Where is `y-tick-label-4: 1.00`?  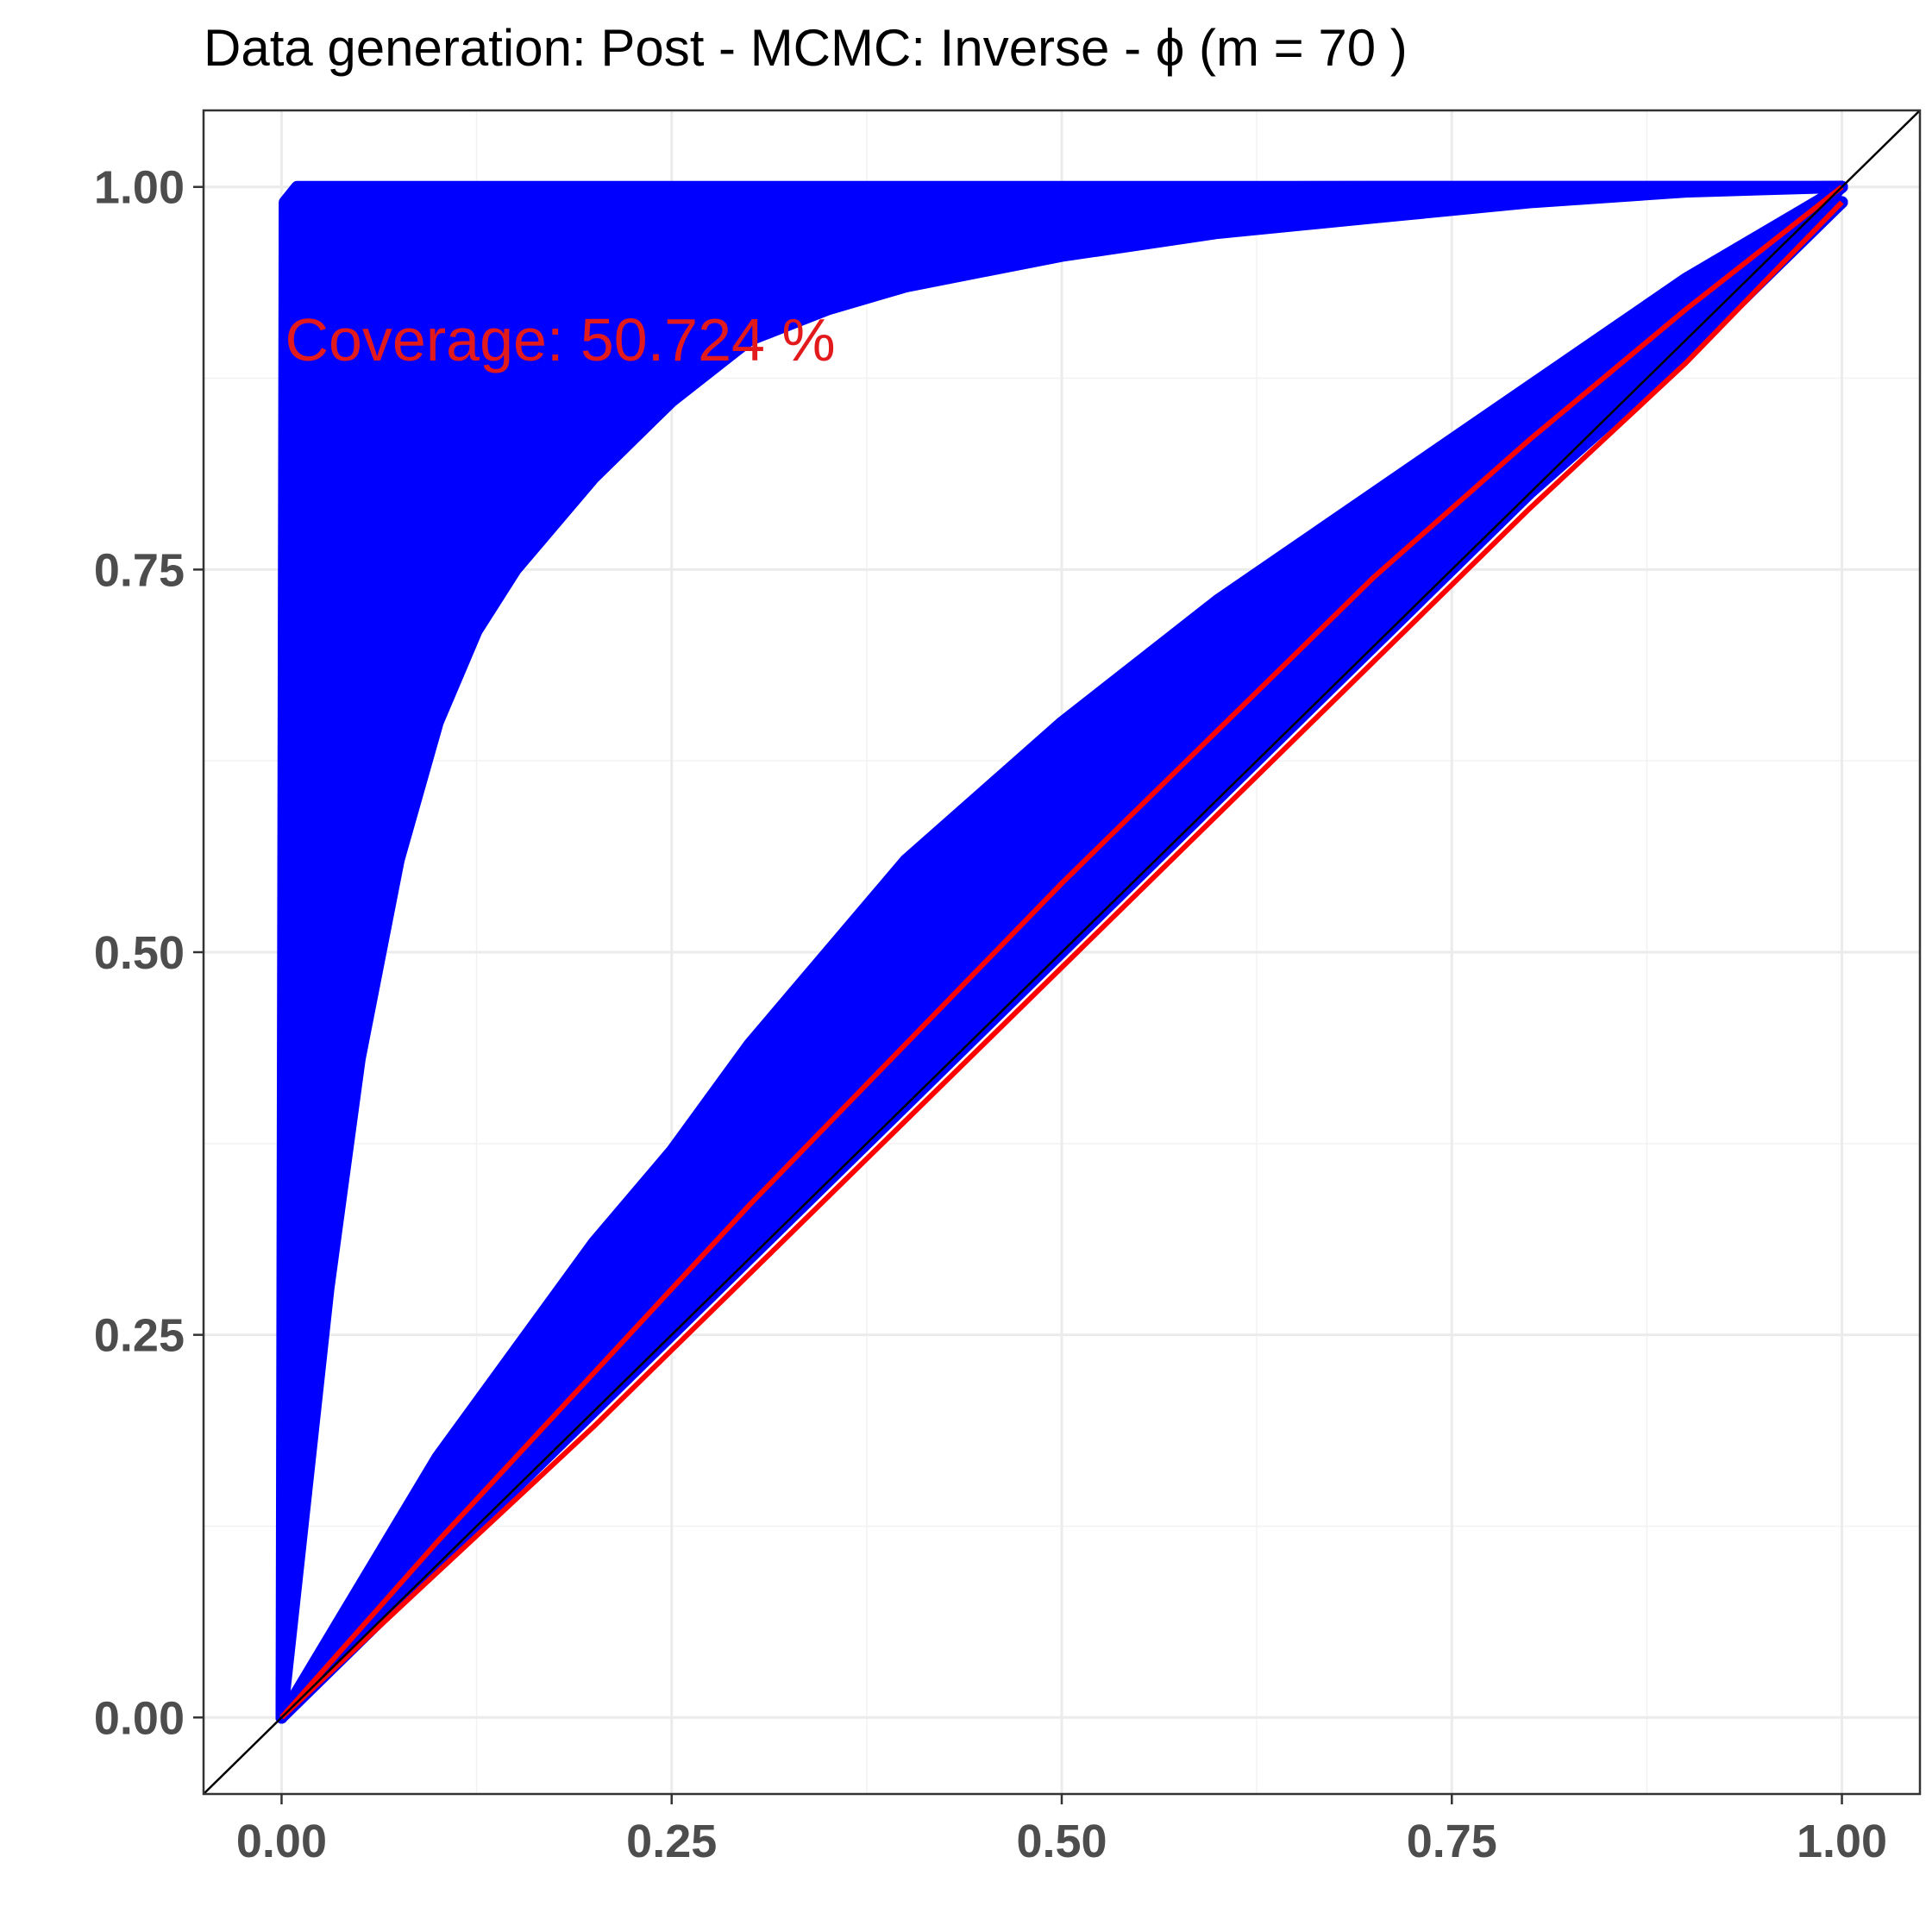 y-tick-label-4: 1.00 is located at coordinates (140, 188).